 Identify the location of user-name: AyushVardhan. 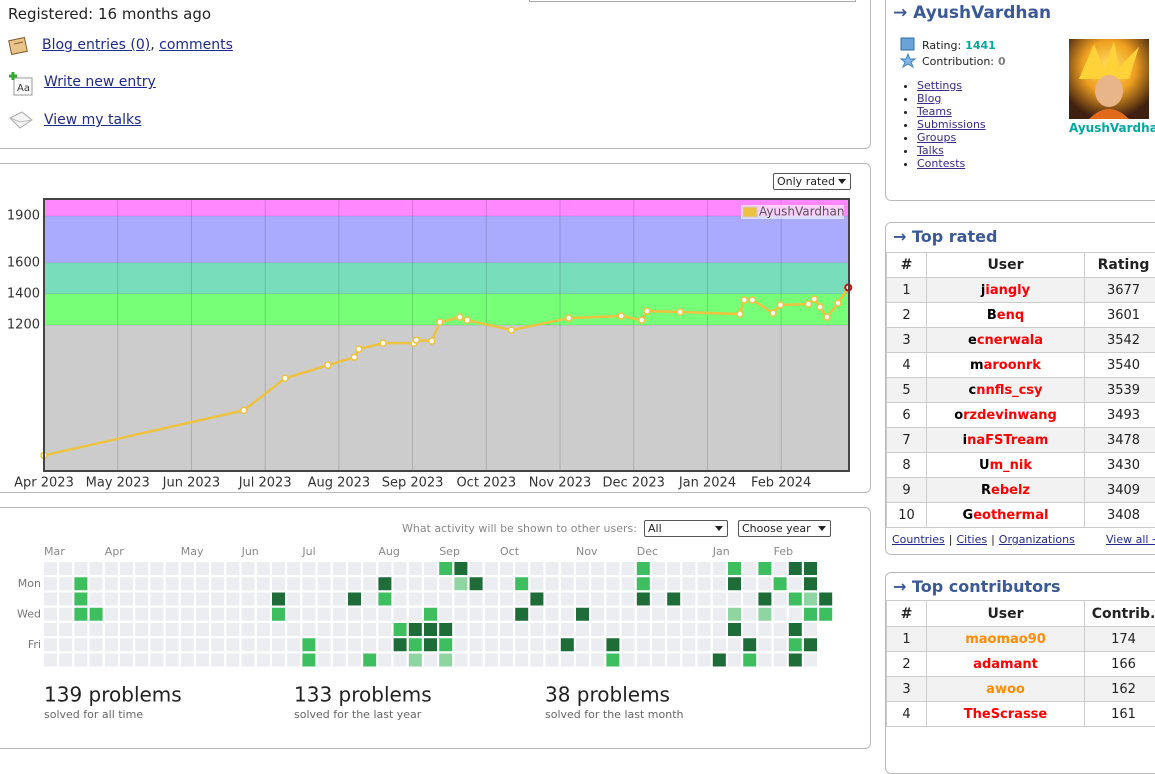
(1109, 128).